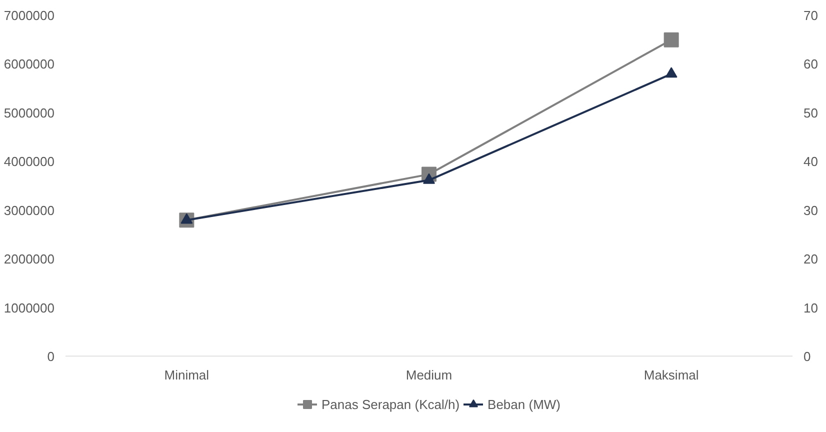  Describe the element at coordinates (29, 259) in the screenshot. I see `y-tick-label: 2000000` at that location.